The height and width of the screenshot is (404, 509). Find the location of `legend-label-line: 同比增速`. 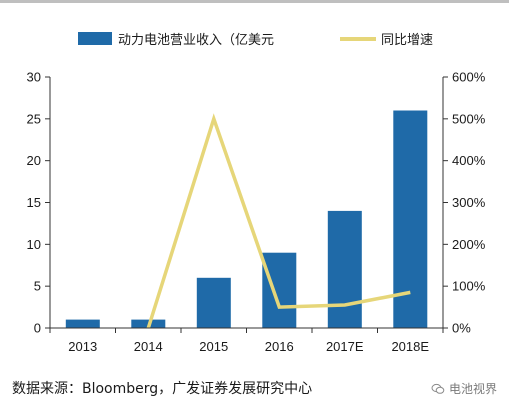

legend-label-line: 同比增速 is located at coordinates (407, 40).